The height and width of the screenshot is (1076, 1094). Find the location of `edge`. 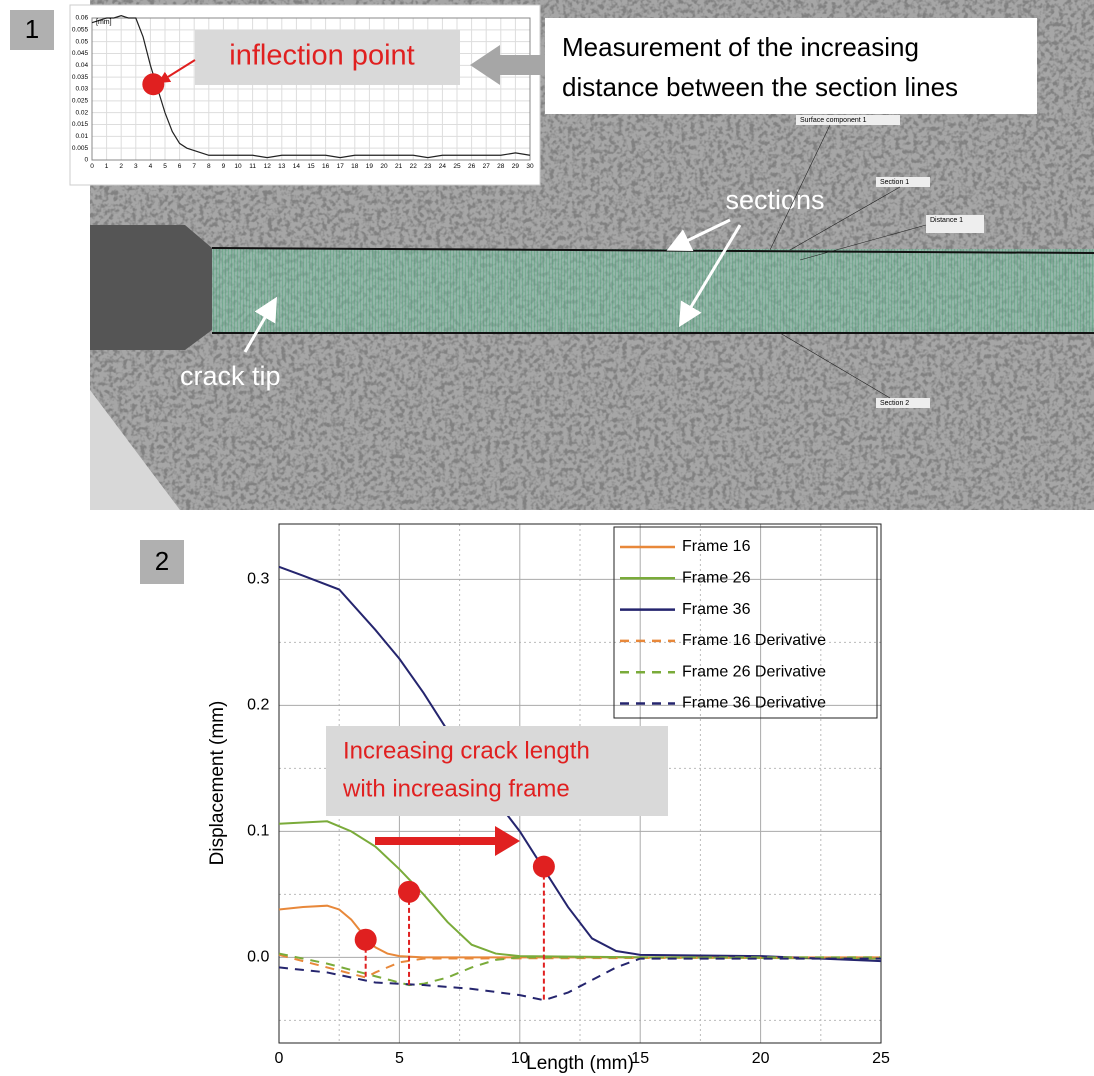

edge is located at coordinates (135, 450).